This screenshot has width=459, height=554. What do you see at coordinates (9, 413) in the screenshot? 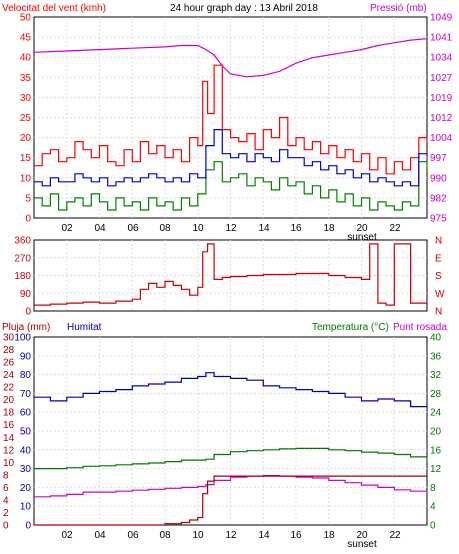
I see `rain-y-tick-label: 18` at bounding box center [9, 413].